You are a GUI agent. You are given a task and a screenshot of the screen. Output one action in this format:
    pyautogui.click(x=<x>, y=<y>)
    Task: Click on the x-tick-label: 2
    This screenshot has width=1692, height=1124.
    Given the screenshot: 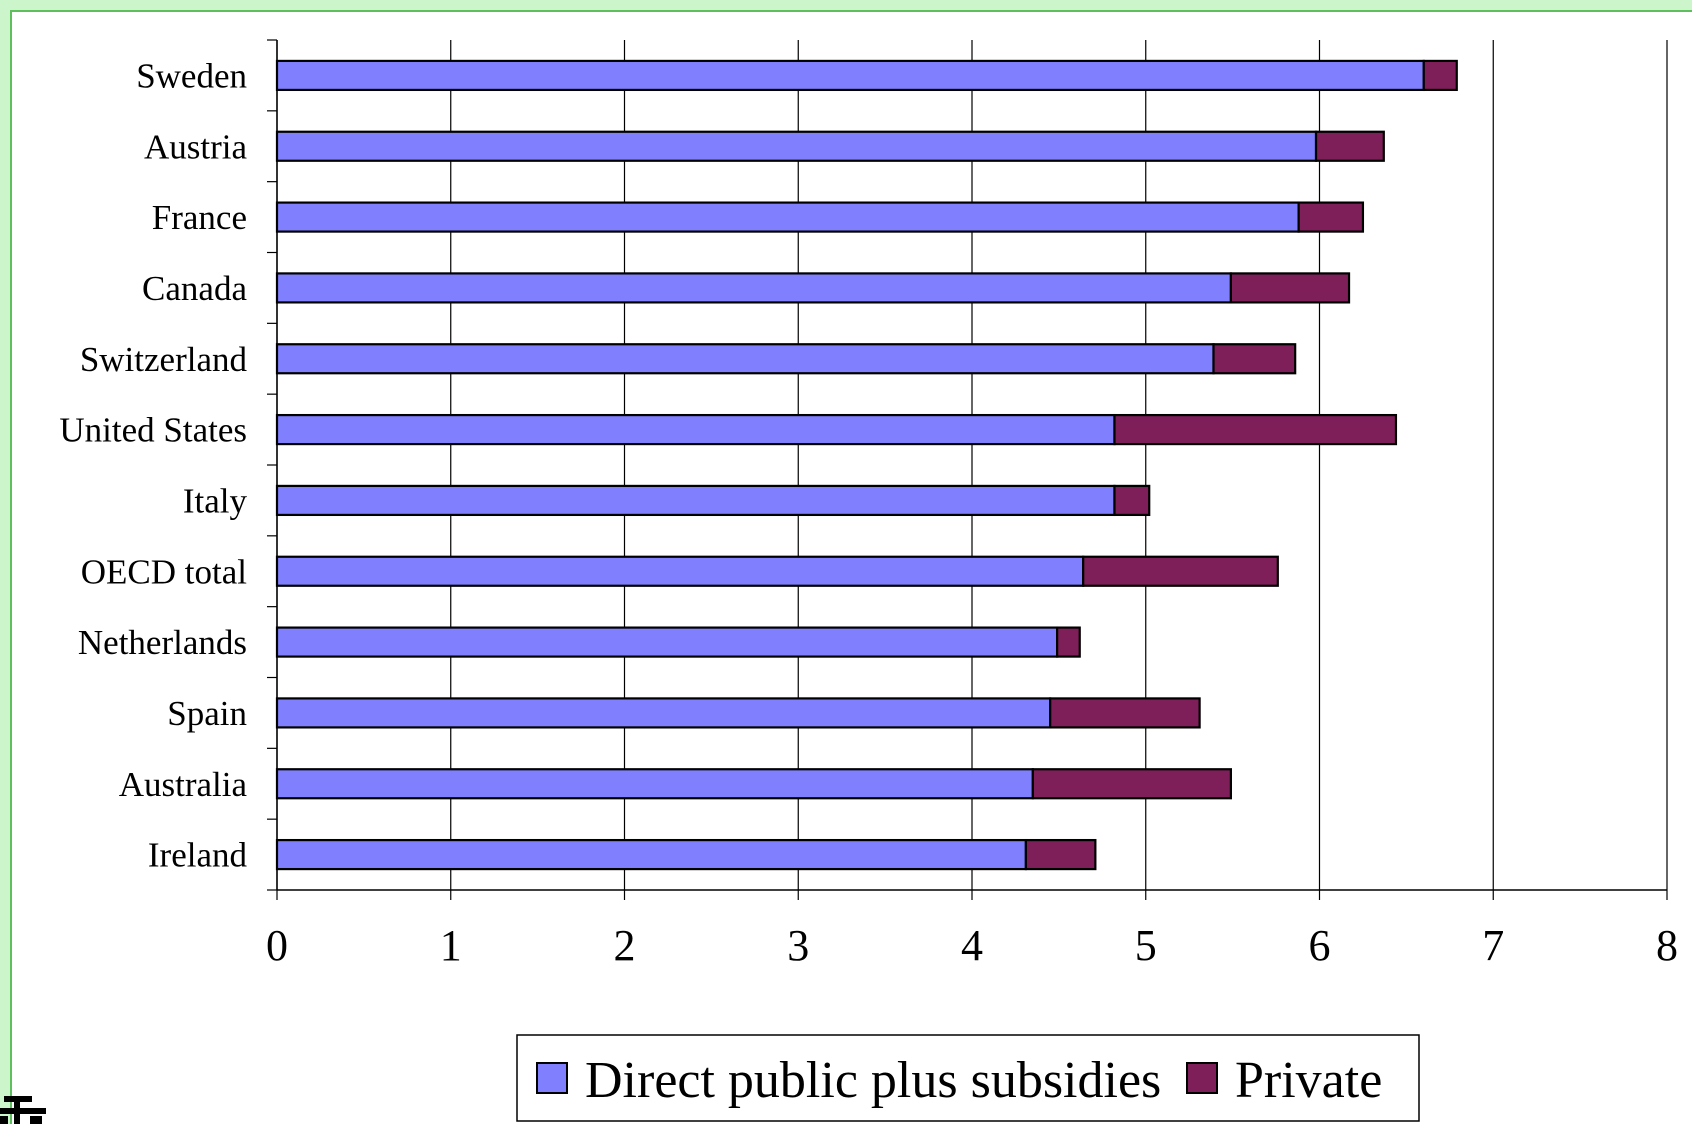 What is the action you would take?
    pyautogui.click(x=625, y=945)
    